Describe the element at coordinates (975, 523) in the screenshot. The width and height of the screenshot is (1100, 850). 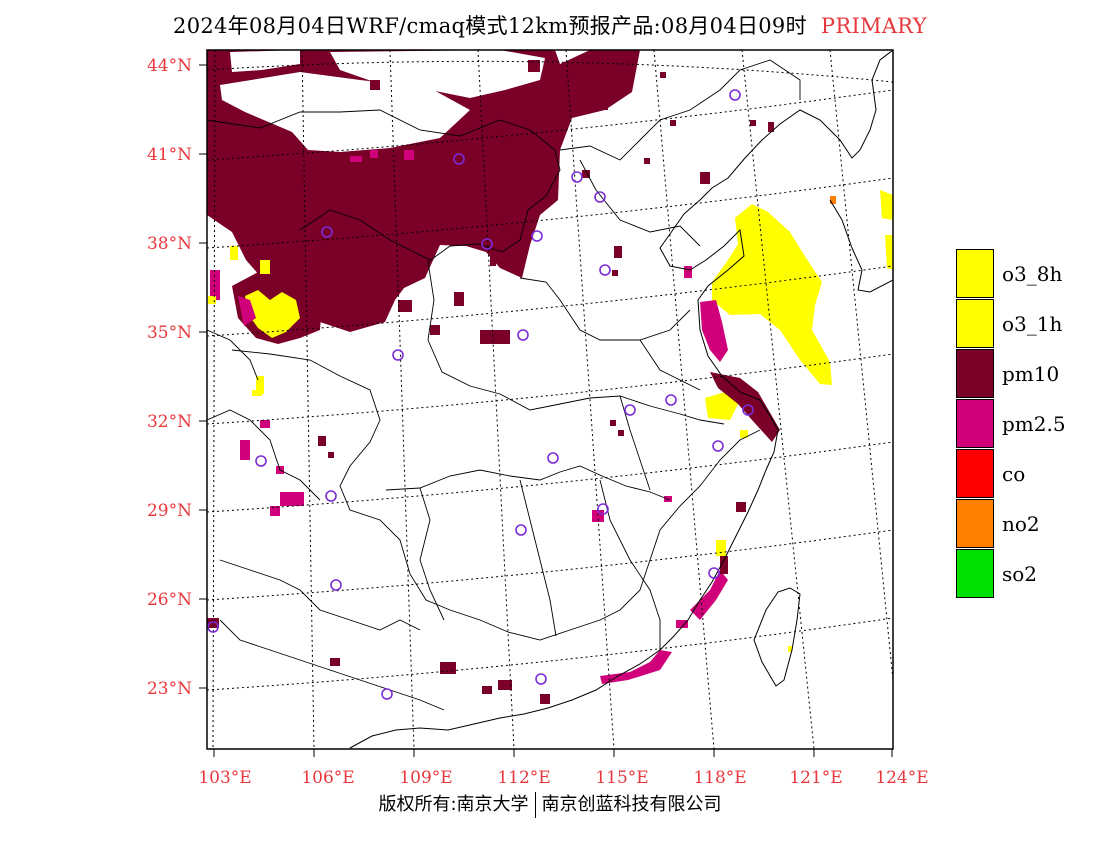
I see `legend-swatch-no2` at that location.